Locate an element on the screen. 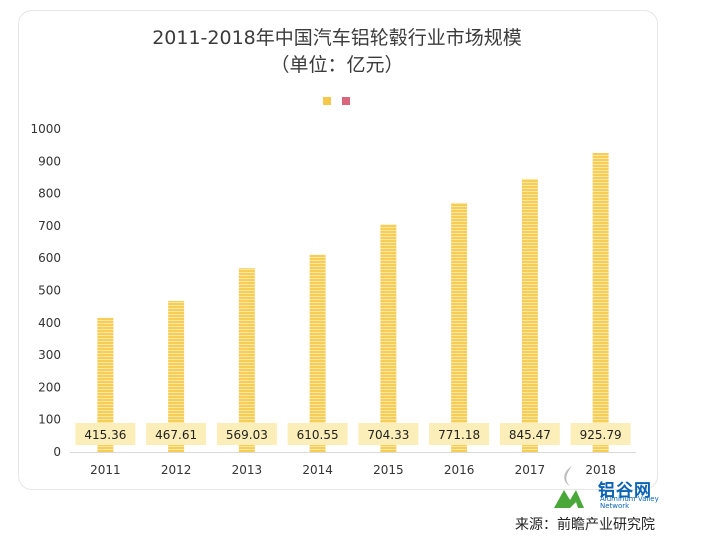  source-note: 来源：前瞻产业研究院 is located at coordinates (585, 525).